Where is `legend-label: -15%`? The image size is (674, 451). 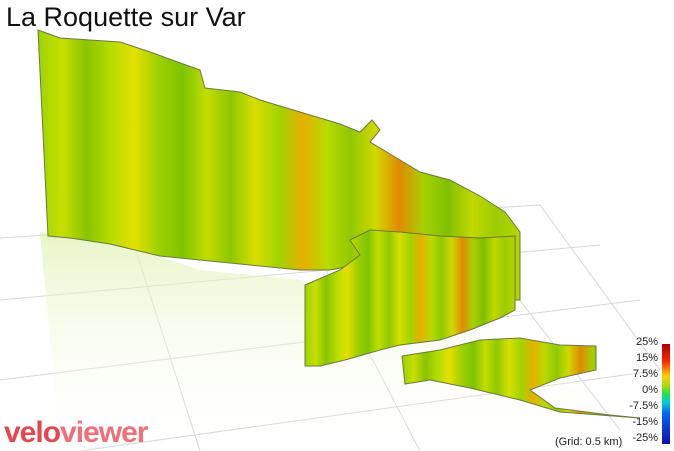
legend-label: -15% is located at coordinates (645, 422).